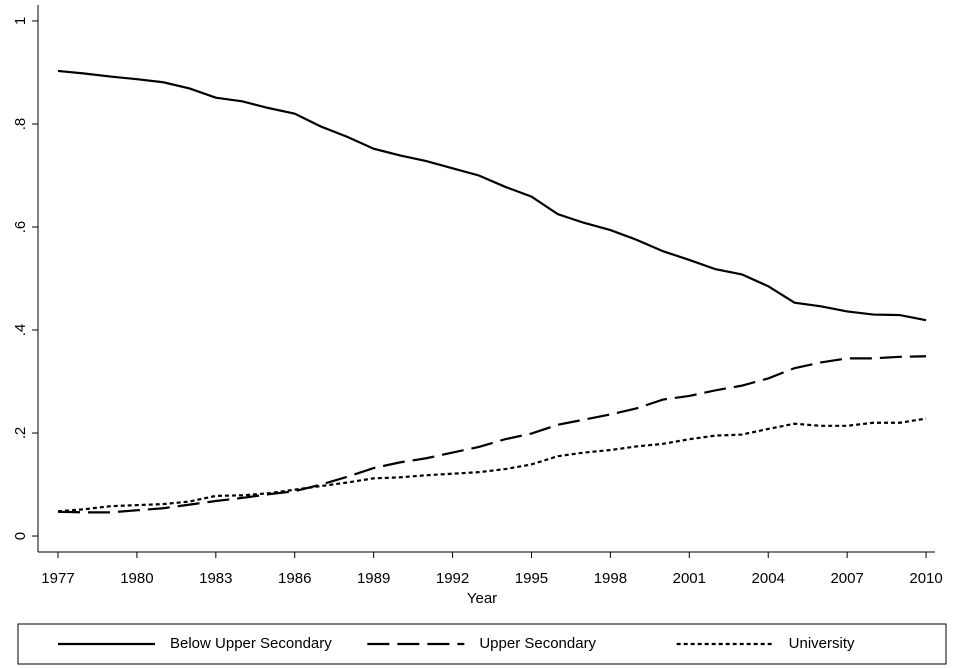 This screenshot has width=953, height=668. What do you see at coordinates (136, 578) in the screenshot?
I see `x-tick-label: 1980` at bounding box center [136, 578].